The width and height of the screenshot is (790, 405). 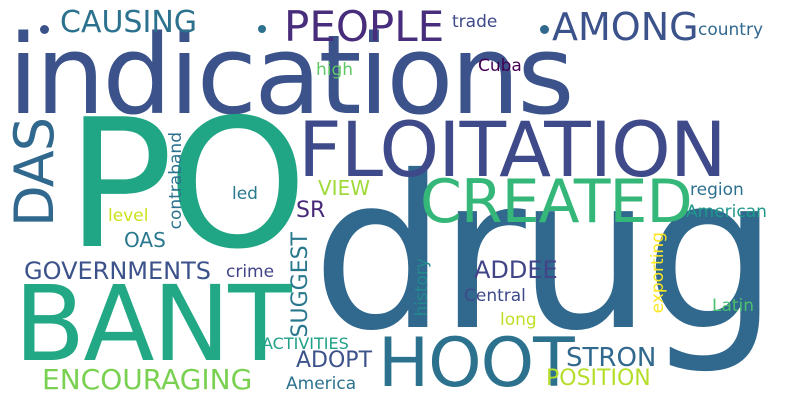 I want to click on word-das: DAS, so click(x=34, y=172).